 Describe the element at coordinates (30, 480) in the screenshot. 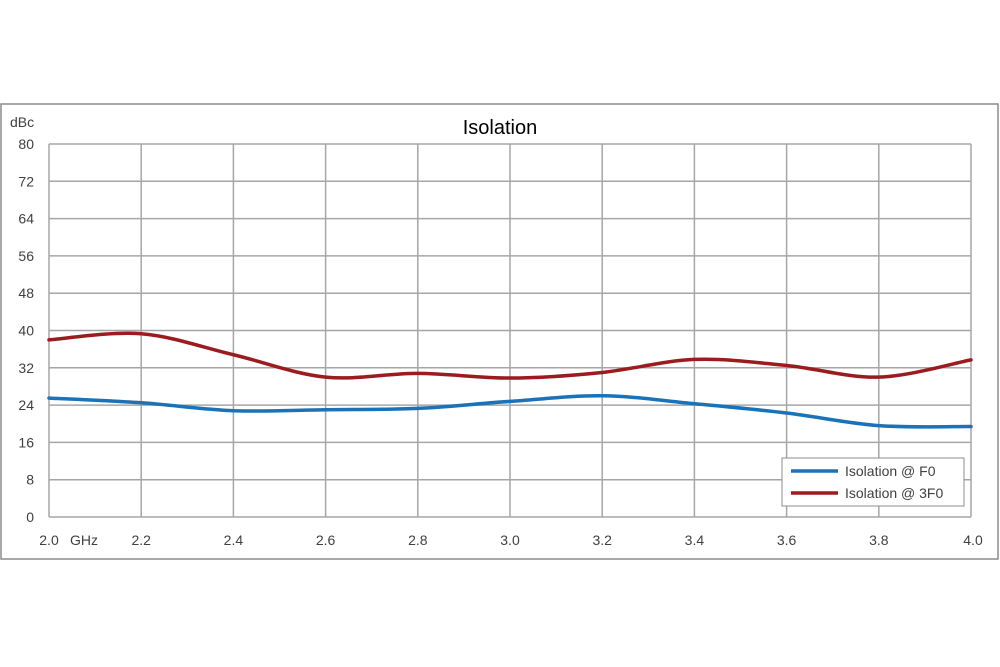

I see `y-tick-label: 8` at that location.